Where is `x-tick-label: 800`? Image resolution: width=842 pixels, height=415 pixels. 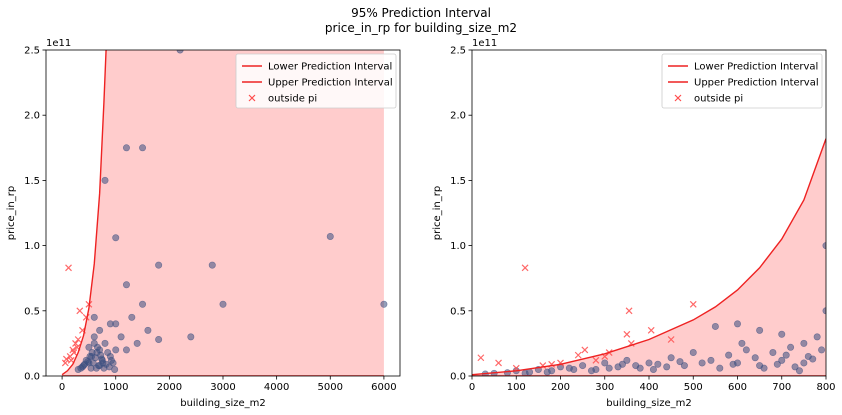 x-tick-label: 800 is located at coordinates (825, 387).